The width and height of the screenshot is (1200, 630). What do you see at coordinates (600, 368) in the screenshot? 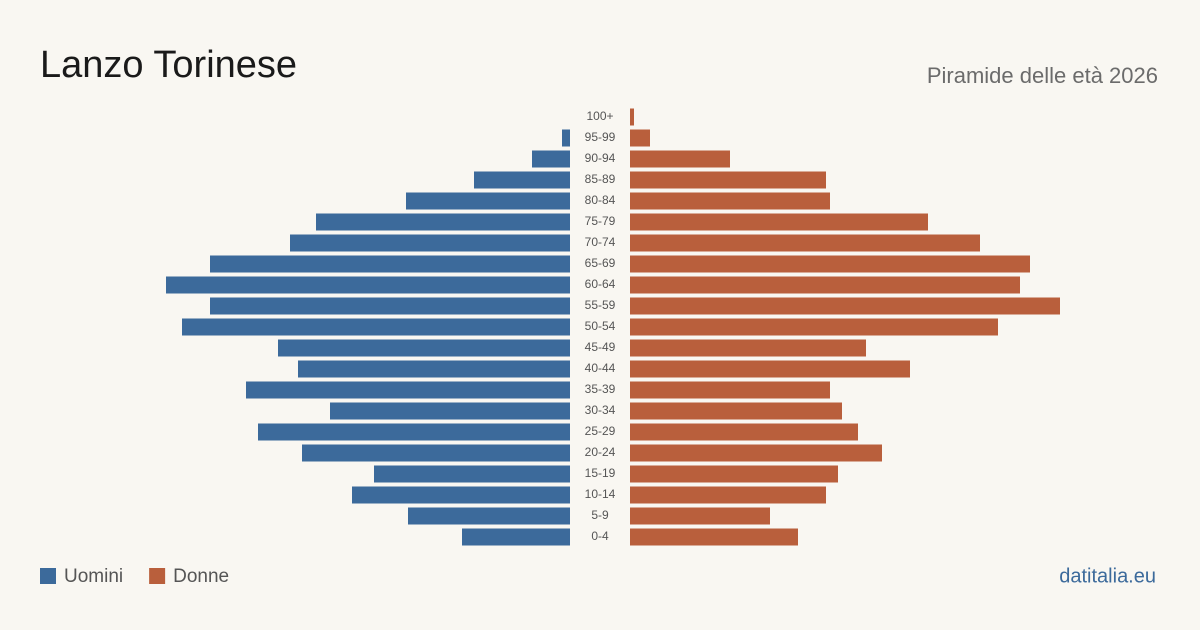
I see `age-label: 40-44` at bounding box center [600, 368].